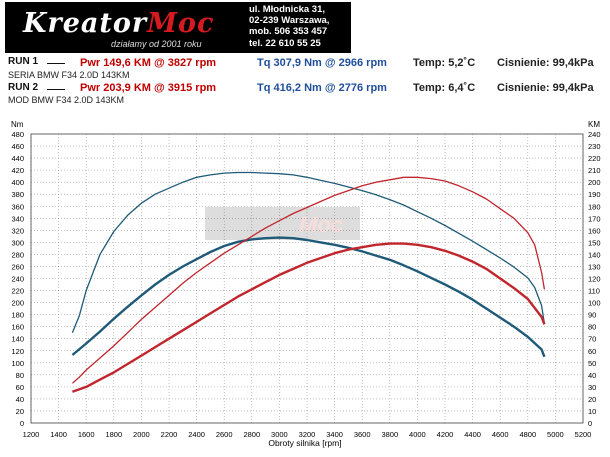 This screenshot has width=610, height=457. What do you see at coordinates (592, 327) in the screenshot?
I see `y-tick-label-right: 80` at bounding box center [592, 327].